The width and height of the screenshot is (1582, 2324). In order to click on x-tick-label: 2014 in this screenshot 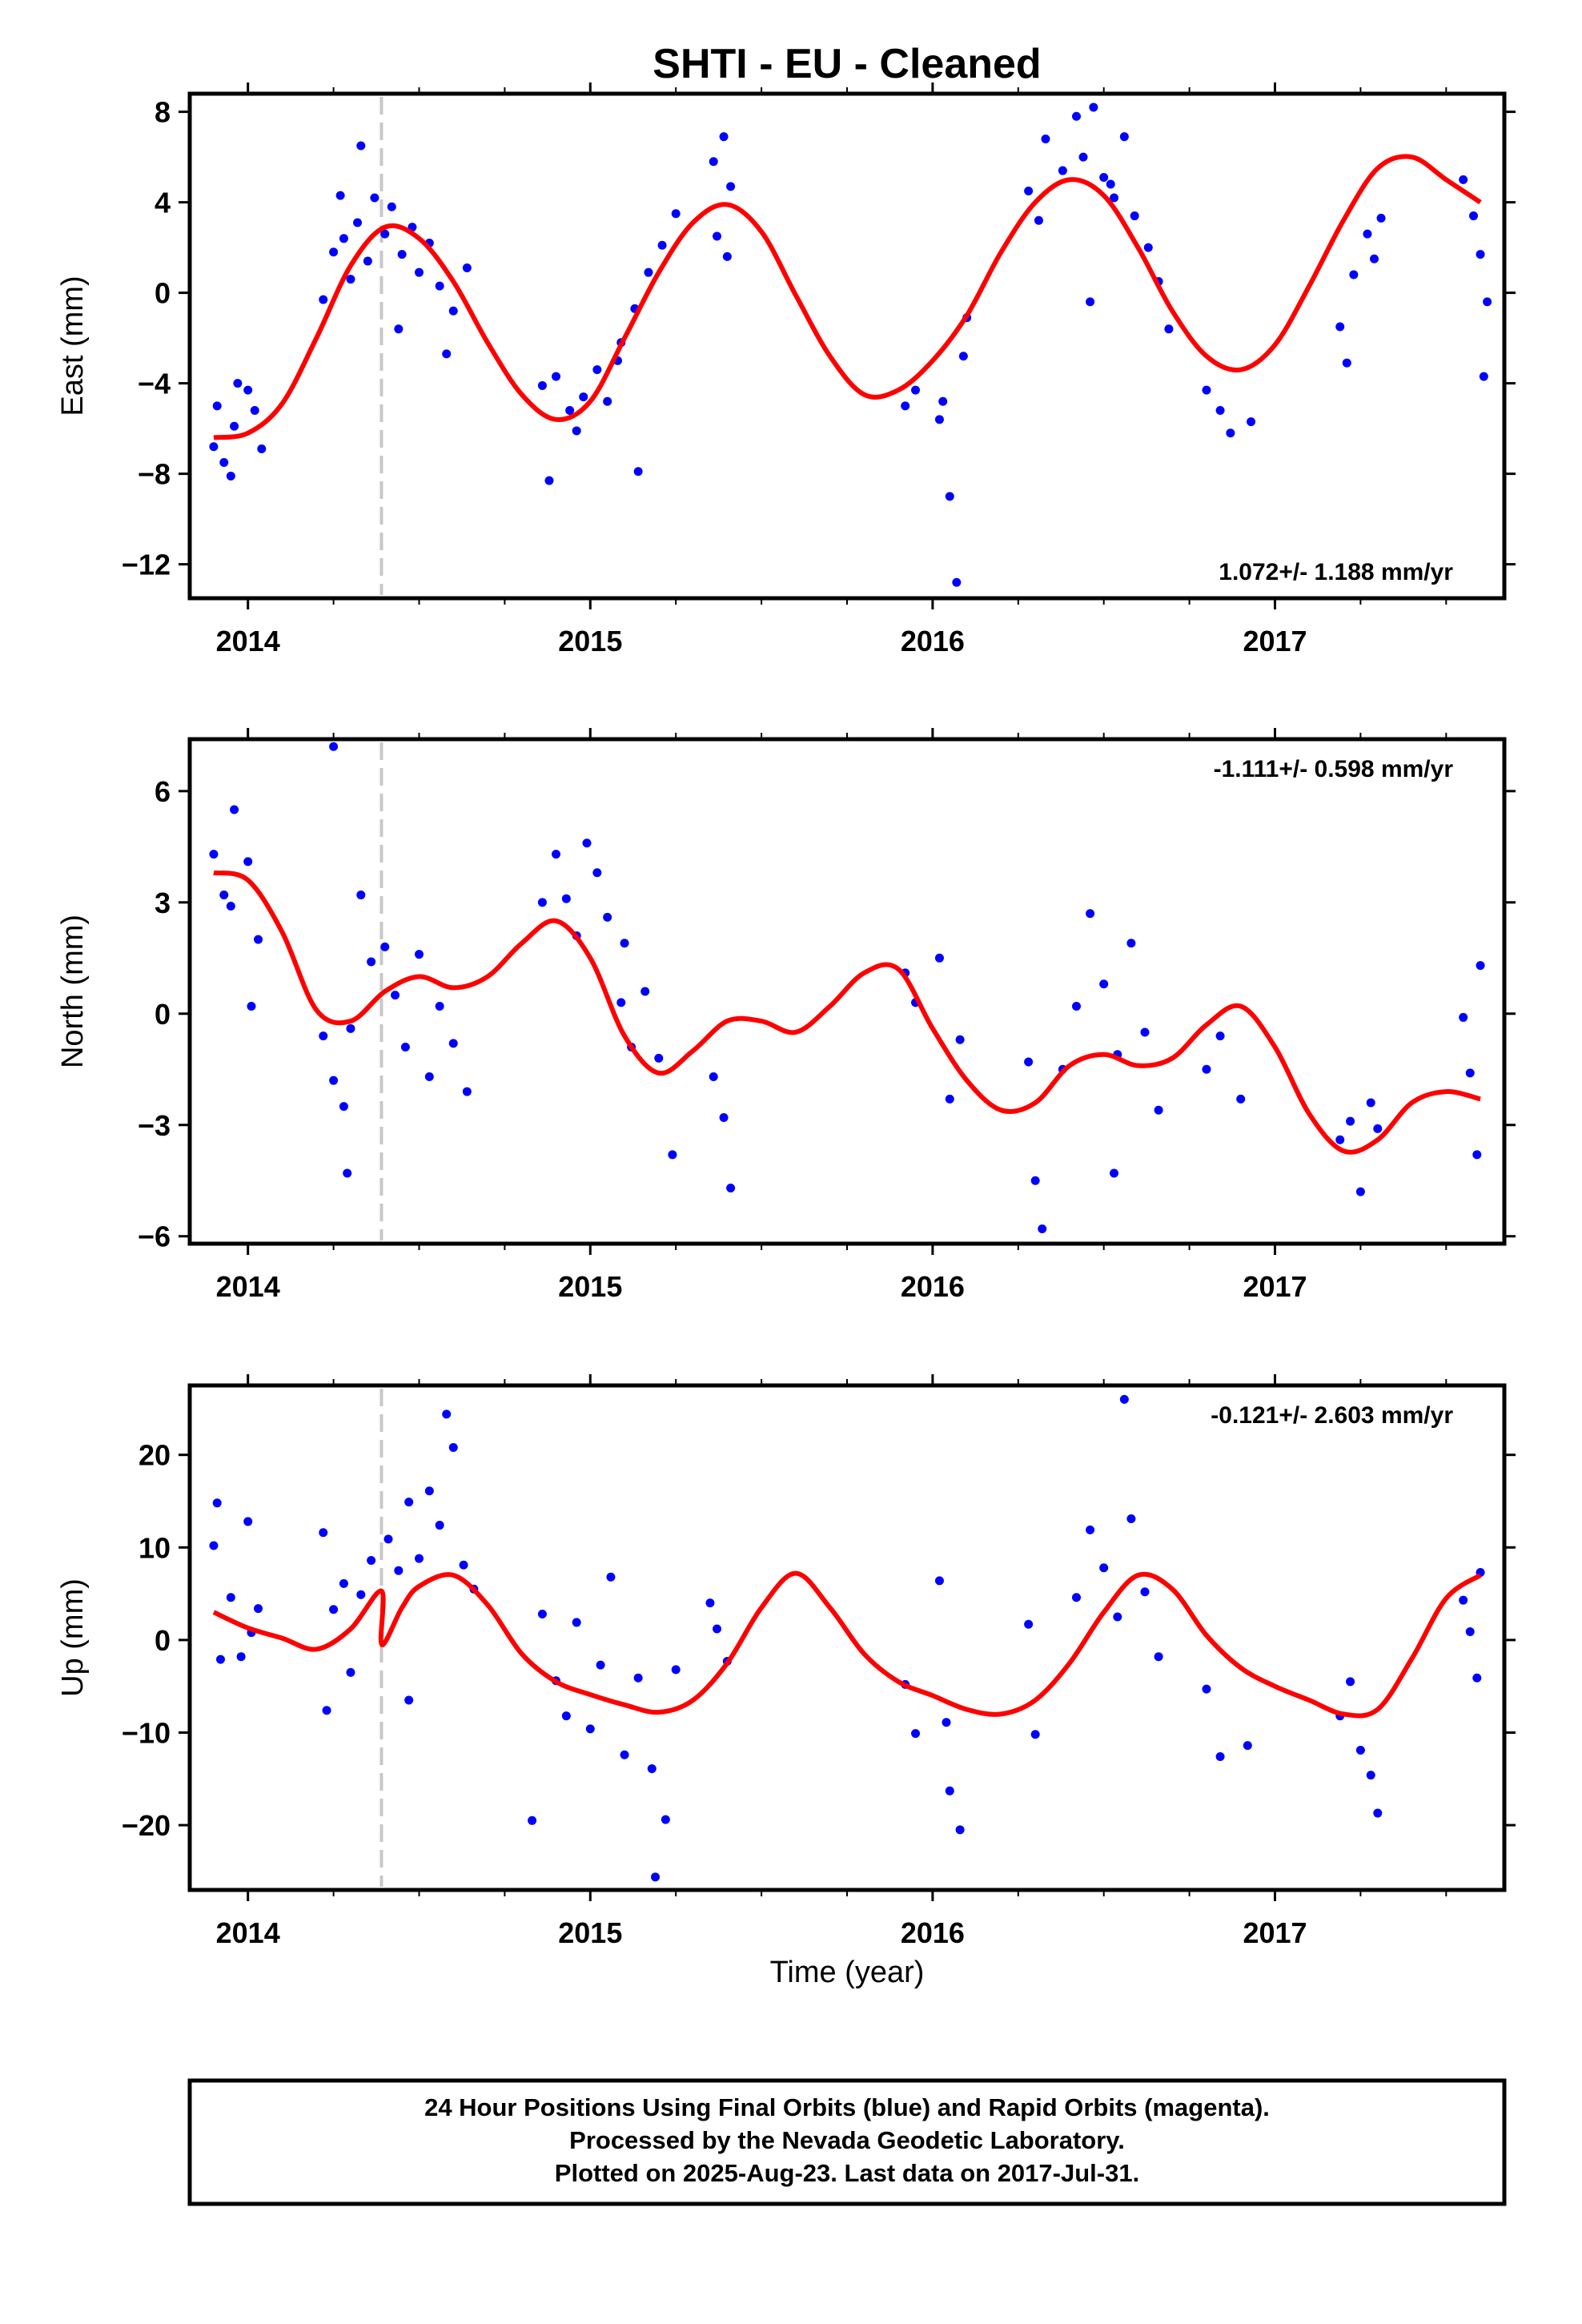, I will do `click(248, 1286)`.